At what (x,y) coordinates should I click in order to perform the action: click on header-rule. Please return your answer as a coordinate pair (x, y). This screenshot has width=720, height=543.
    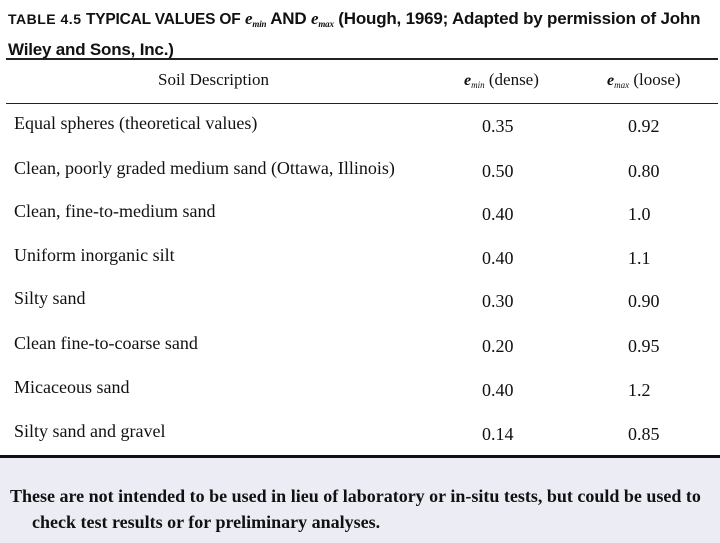
    Looking at the image, I should click on (362, 103).